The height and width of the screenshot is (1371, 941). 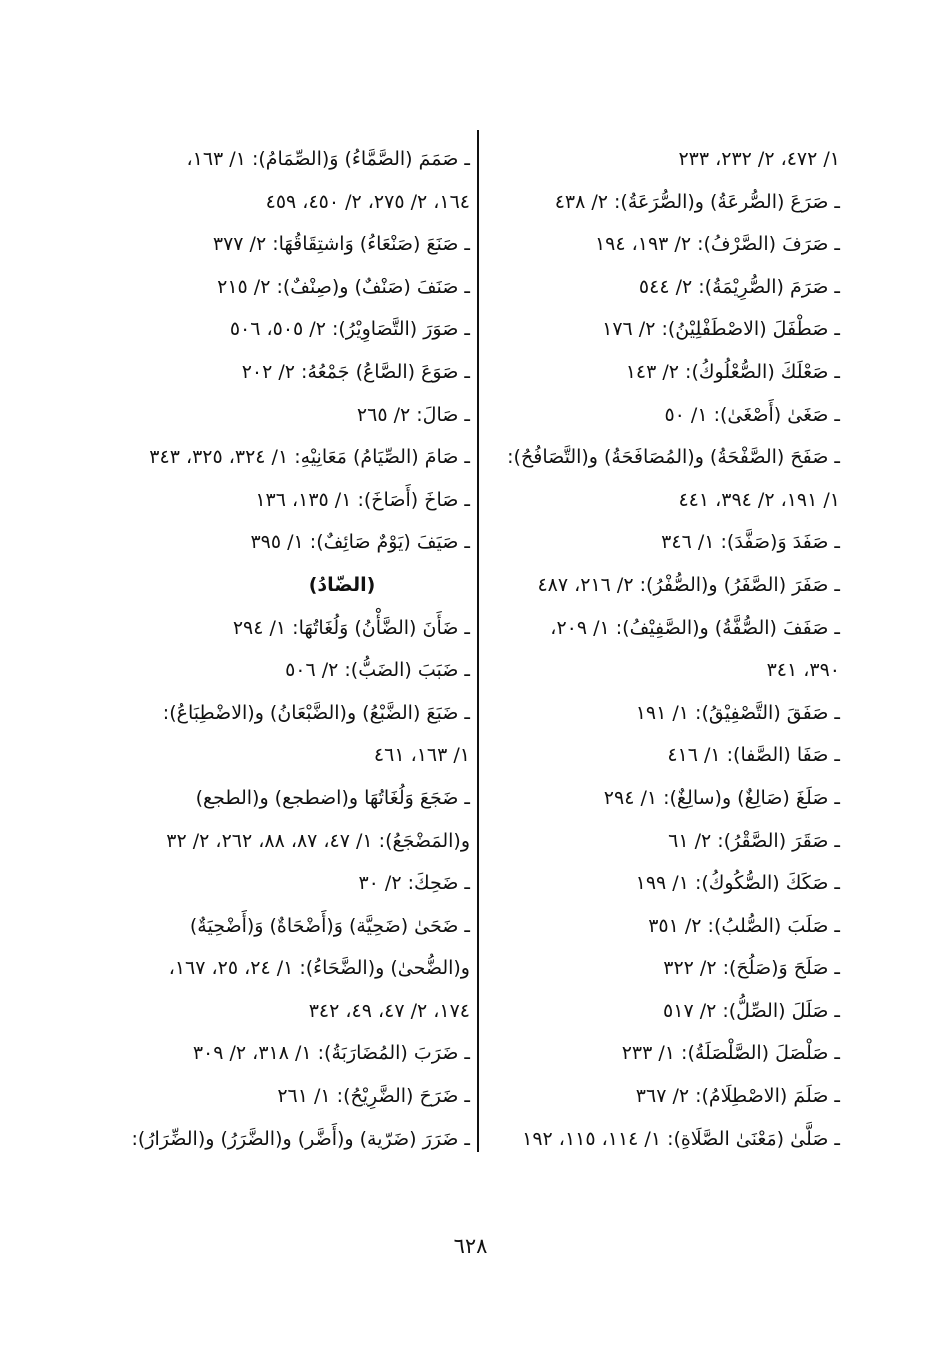 What do you see at coordinates (414, 883) in the screenshot?
I see `index-entry-line: ـ ضَحِكَ: ٢/ ٣٠` at bounding box center [414, 883].